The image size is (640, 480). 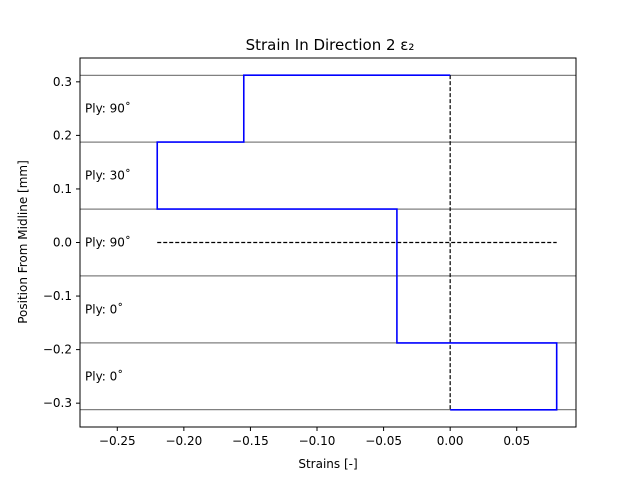 I want to click on chart-title: Strain In Direction 2 ε₂, so click(x=330, y=45).